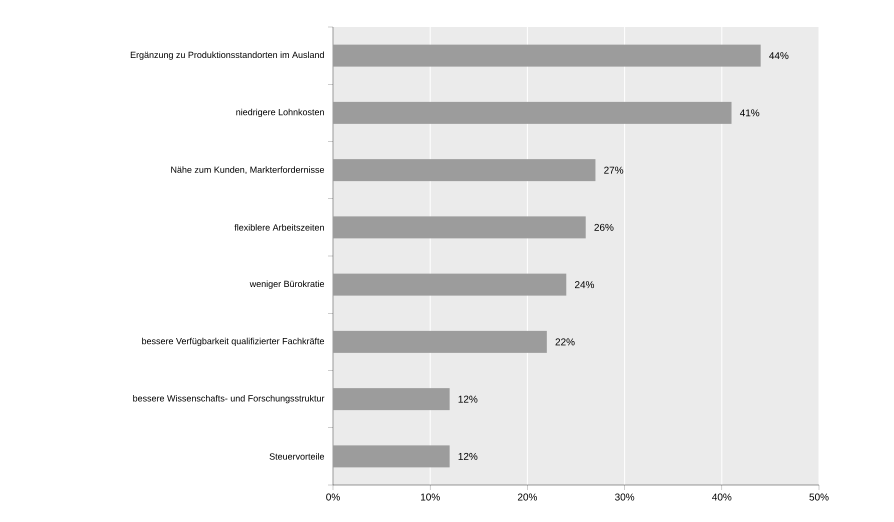 Image resolution: width=894 pixels, height=522 pixels. Describe the element at coordinates (604, 227) in the screenshot. I see `data-label: 26%` at that location.